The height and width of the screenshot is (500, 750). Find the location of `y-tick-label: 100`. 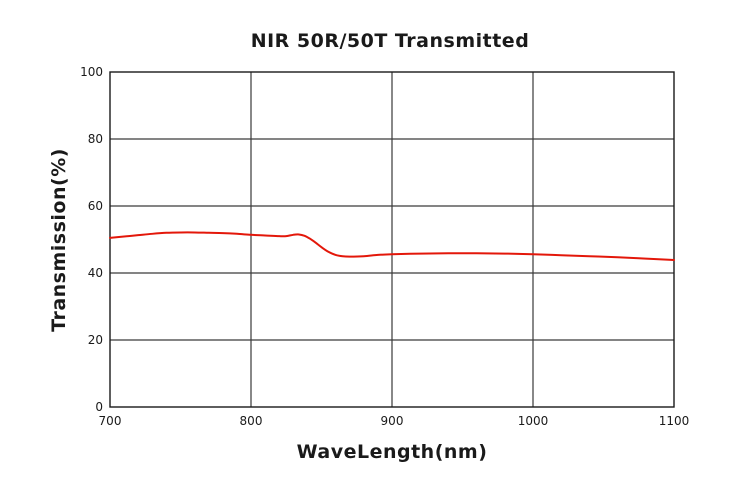

y-tick-label: 100 is located at coordinates (91, 72).